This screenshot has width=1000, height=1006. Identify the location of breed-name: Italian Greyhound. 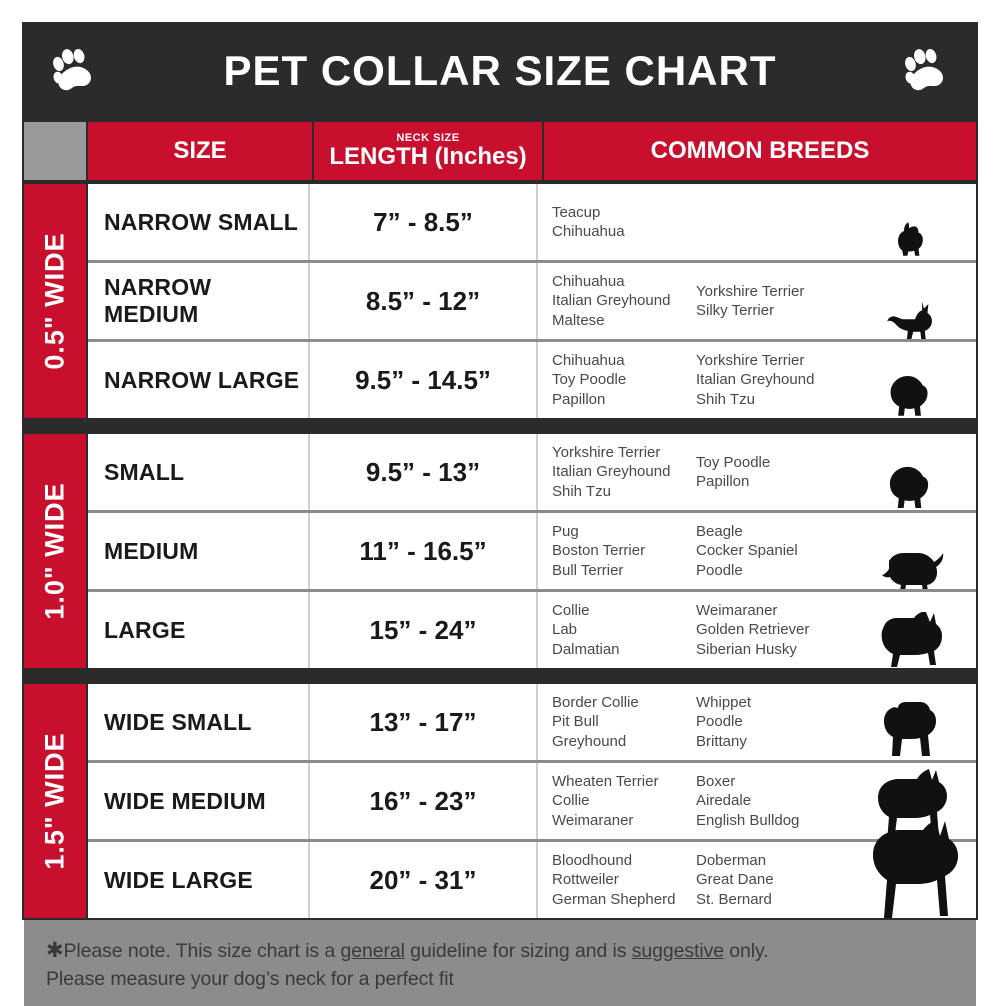
(611, 472).